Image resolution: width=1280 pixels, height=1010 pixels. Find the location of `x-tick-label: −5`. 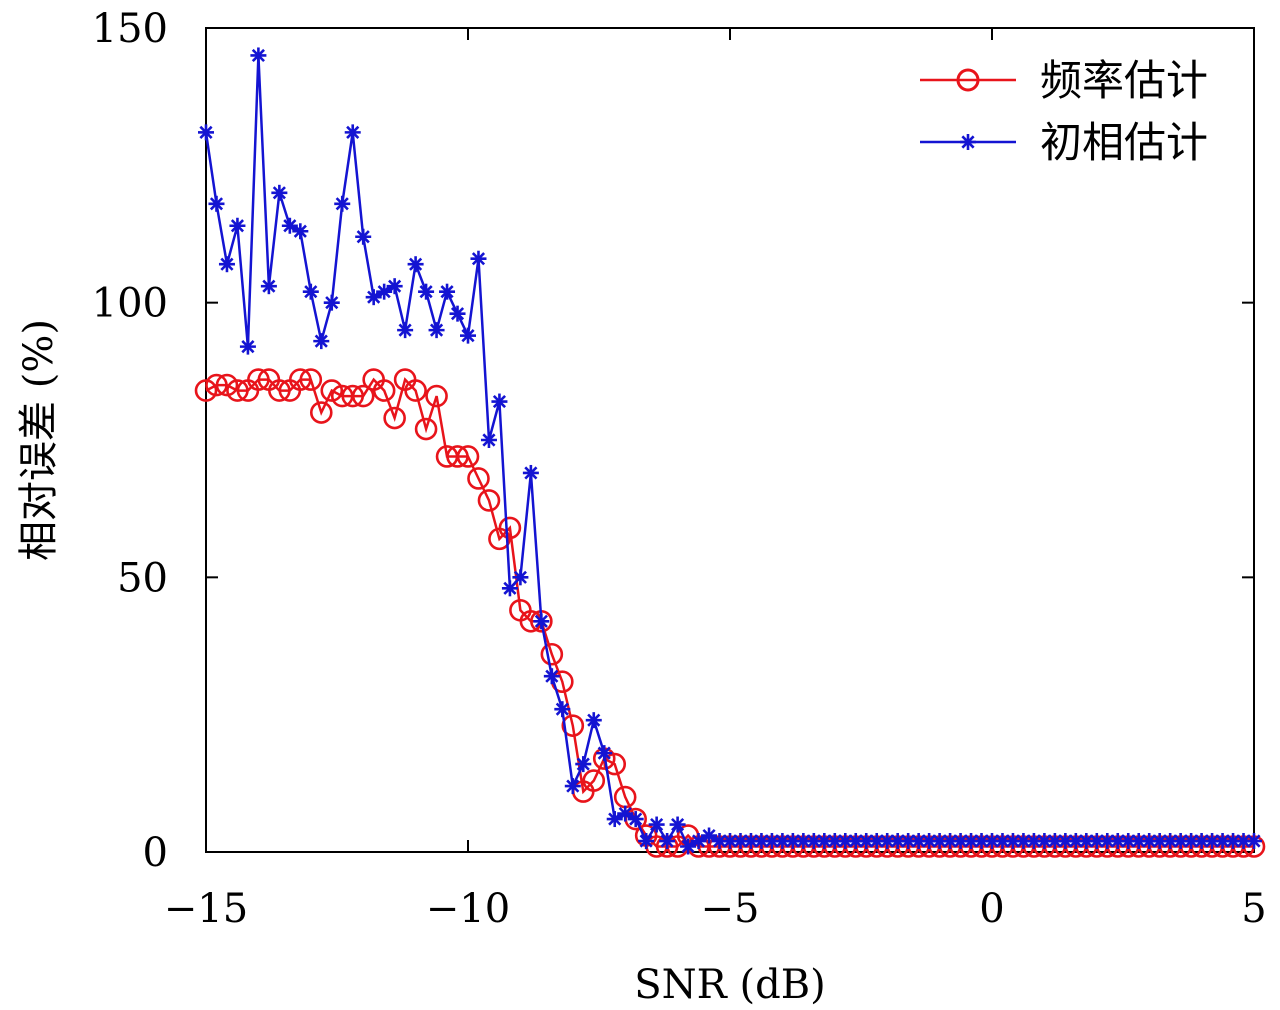

x-tick-label: −5 is located at coordinates (730, 909).